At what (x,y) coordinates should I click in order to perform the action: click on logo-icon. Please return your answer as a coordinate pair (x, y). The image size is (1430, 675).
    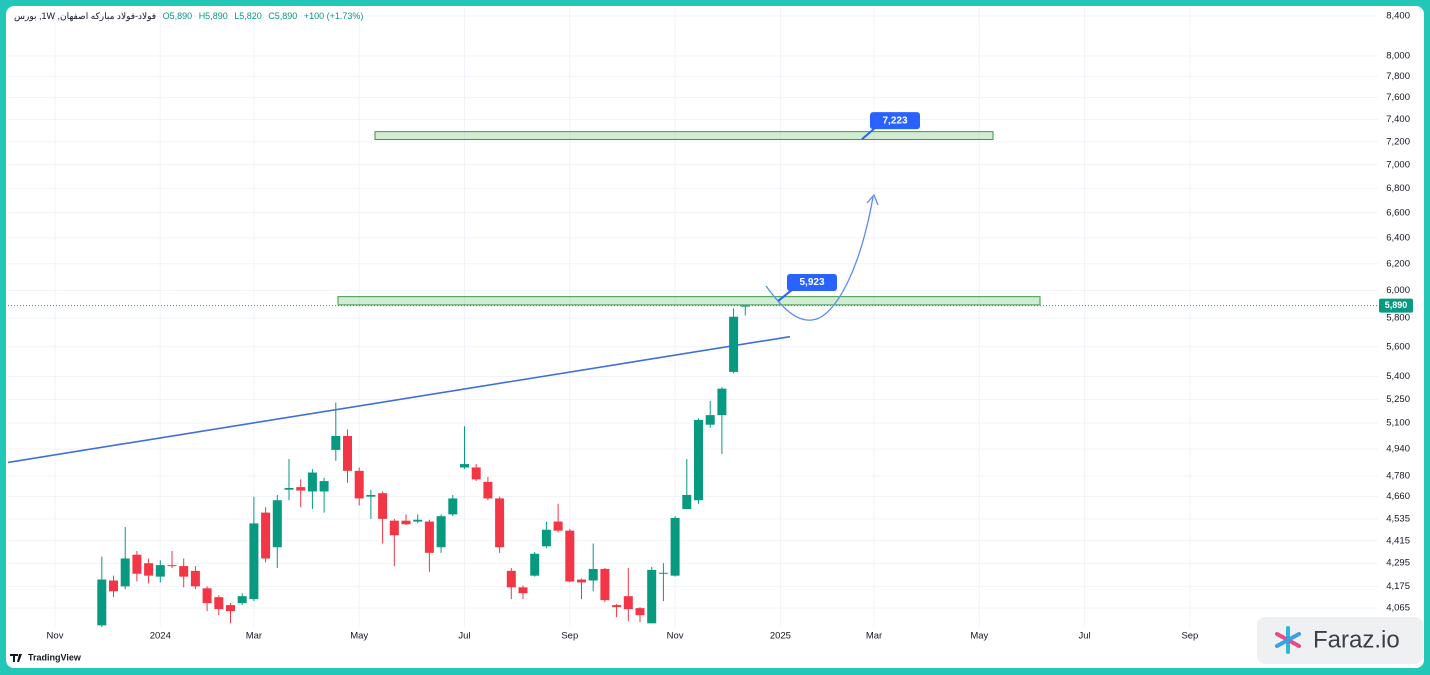
    Looking at the image, I should click on (16, 658).